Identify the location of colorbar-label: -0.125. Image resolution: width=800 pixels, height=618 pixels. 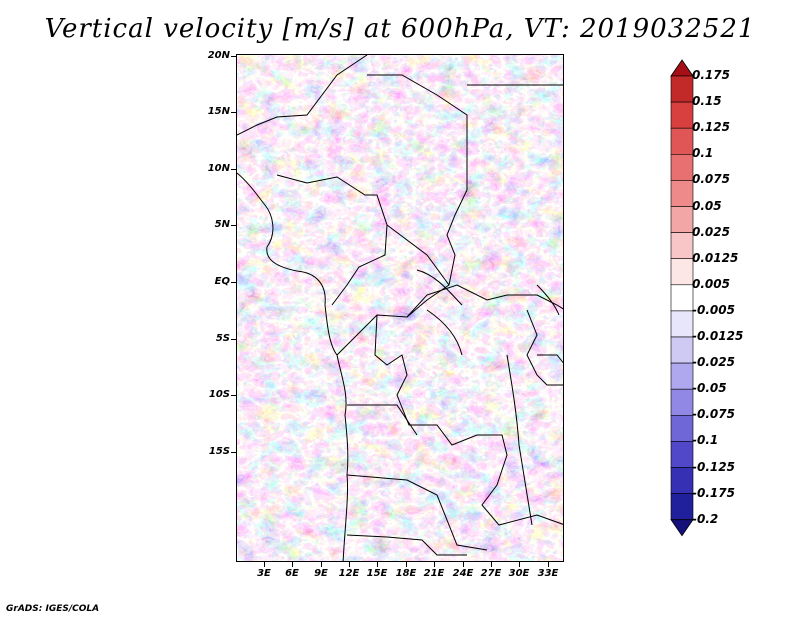
(713, 466).